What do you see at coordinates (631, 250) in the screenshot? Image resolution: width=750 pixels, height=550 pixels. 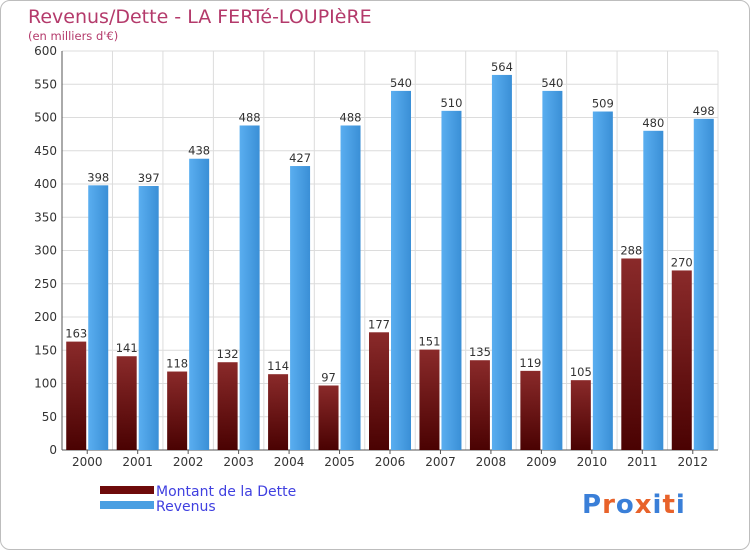 I see `data-label-dette: 288` at bounding box center [631, 250].